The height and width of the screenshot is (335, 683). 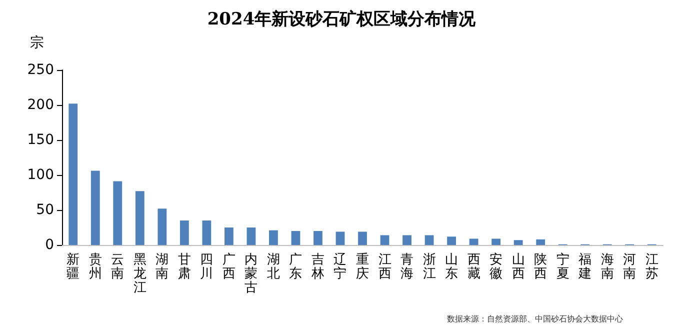 I want to click on x-tick-label: 海南, so click(x=607, y=267).